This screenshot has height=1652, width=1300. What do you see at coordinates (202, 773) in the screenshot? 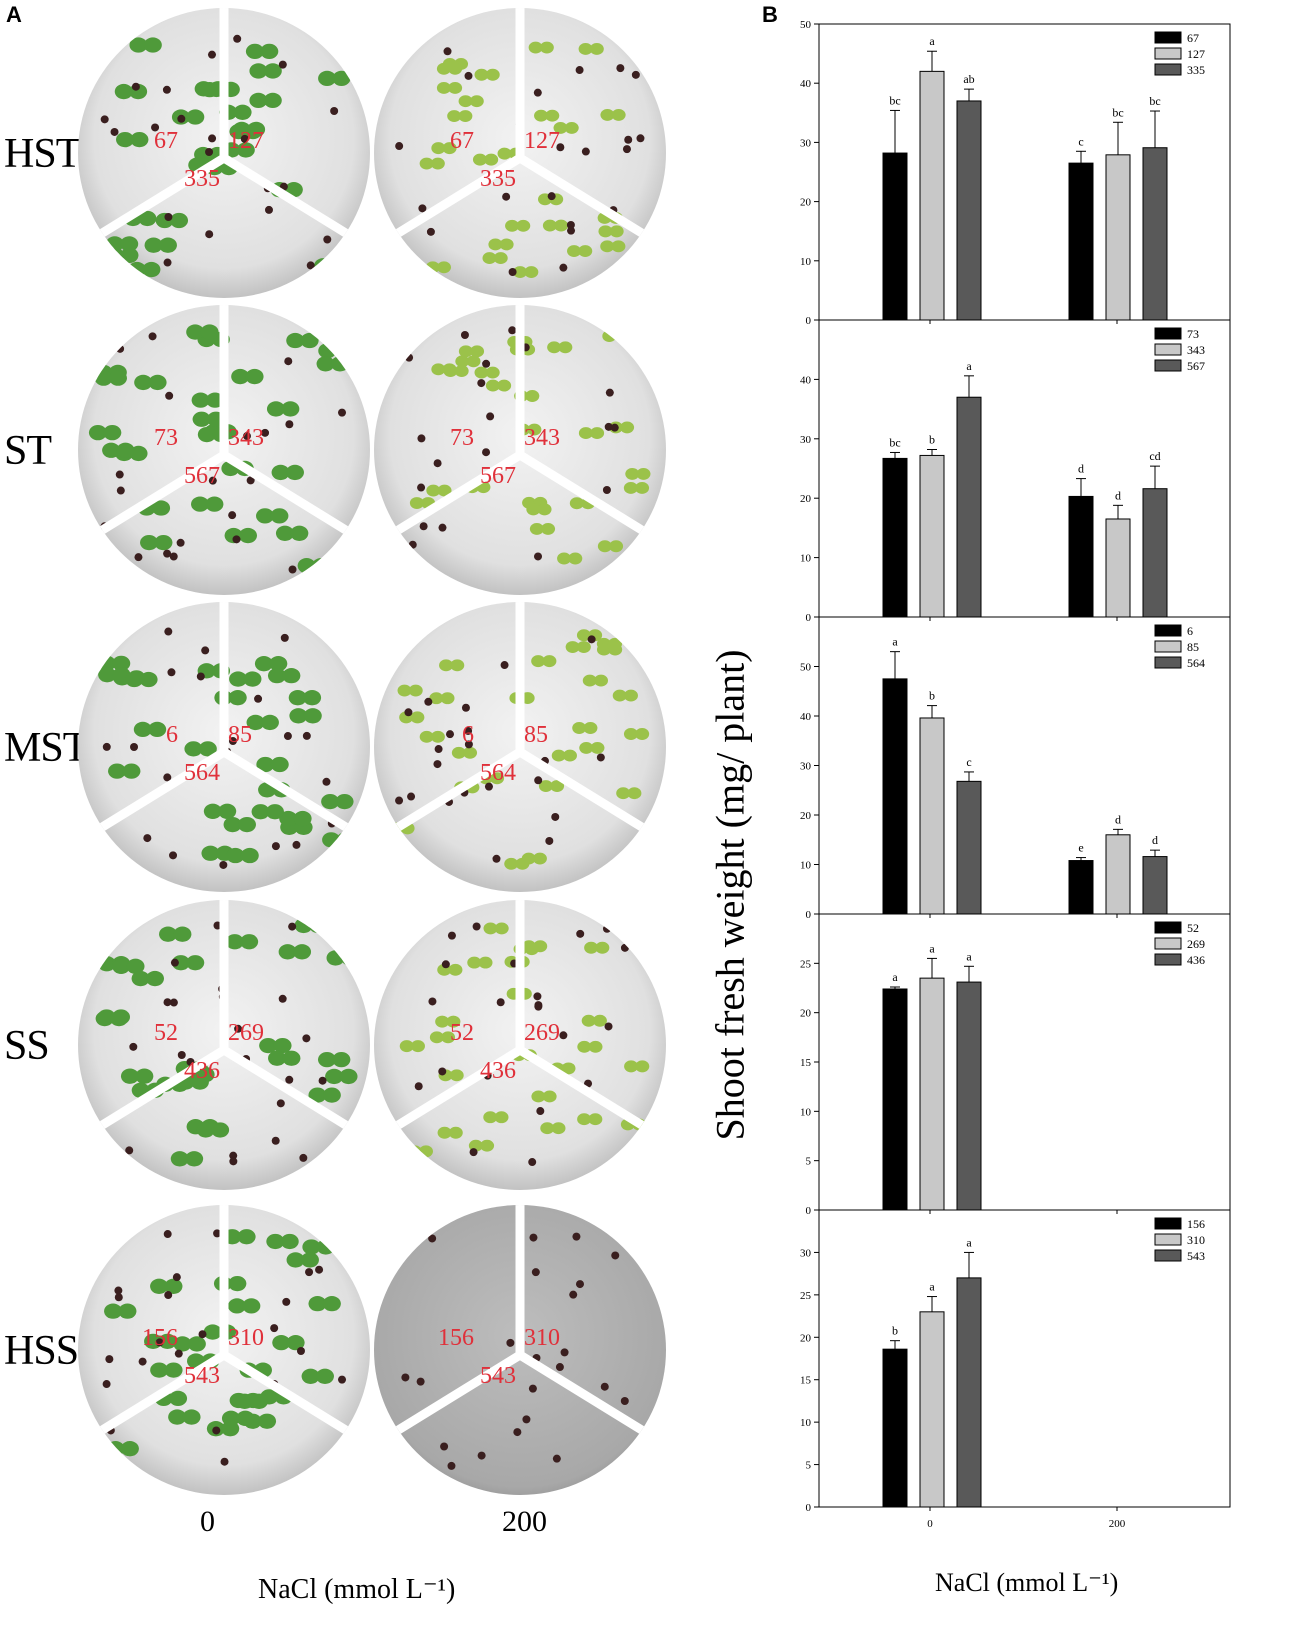
I see `line-label: 564` at bounding box center [202, 773].